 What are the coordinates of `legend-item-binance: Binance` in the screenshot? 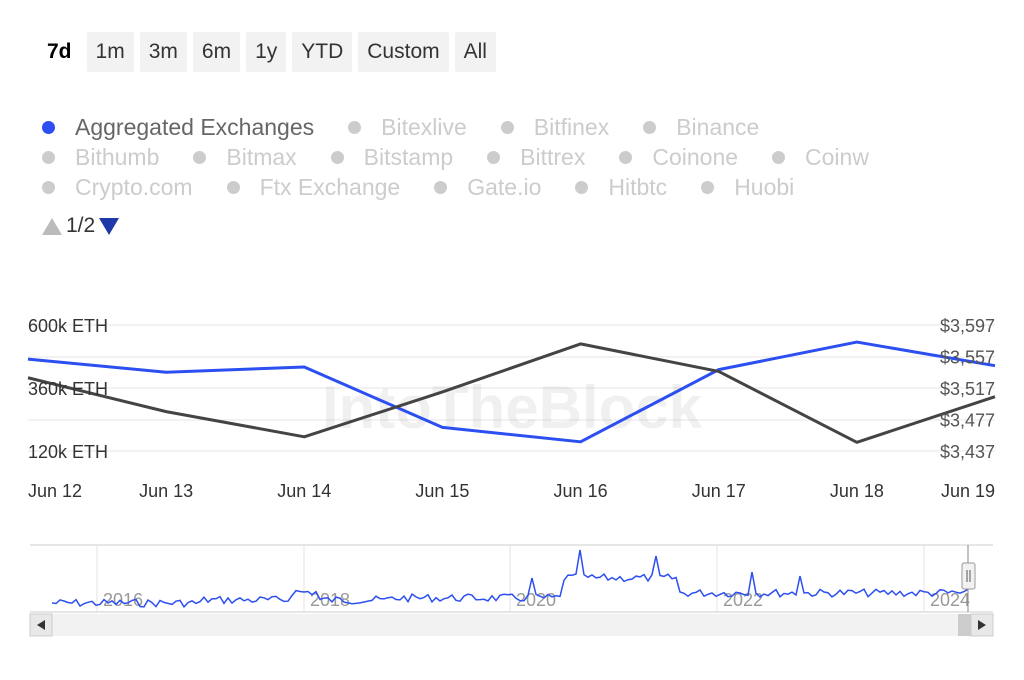 It's located at (701, 127).